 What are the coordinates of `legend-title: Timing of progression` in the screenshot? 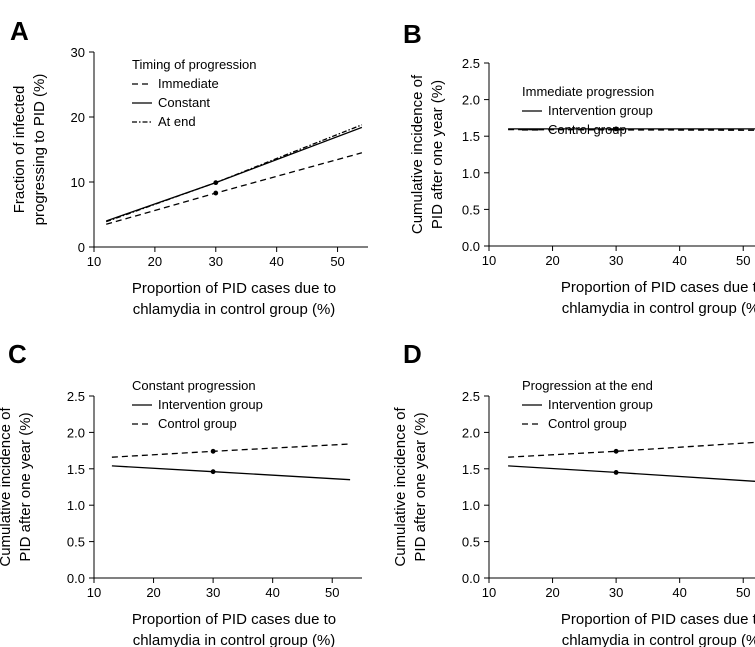 It's located at (194, 64).